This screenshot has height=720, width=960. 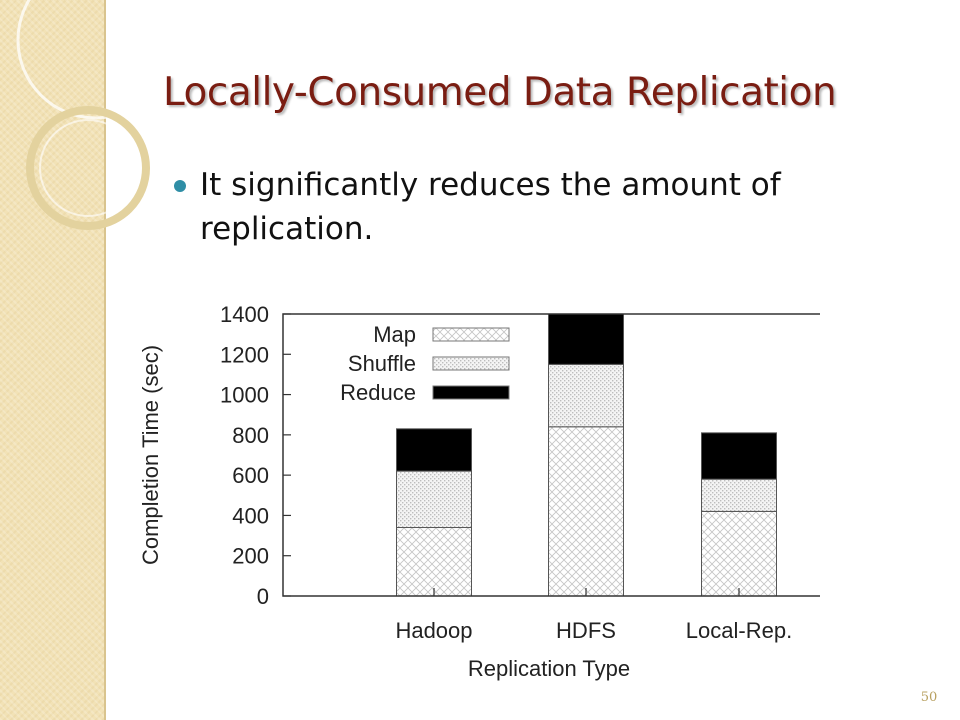 I want to click on y-tick-label: 0, so click(x=263, y=596).